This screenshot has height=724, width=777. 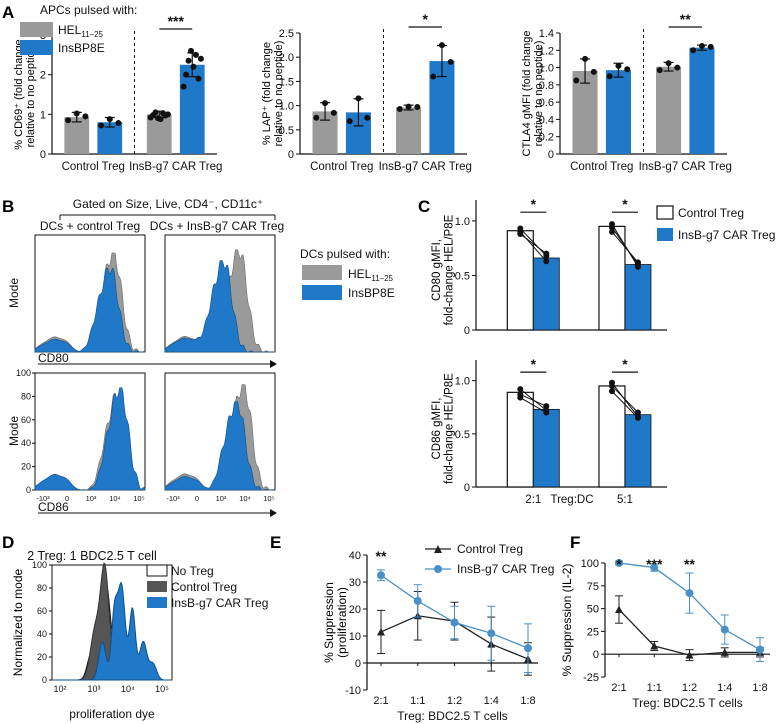 I want to click on legend-swatch-hel, so click(x=36, y=29).